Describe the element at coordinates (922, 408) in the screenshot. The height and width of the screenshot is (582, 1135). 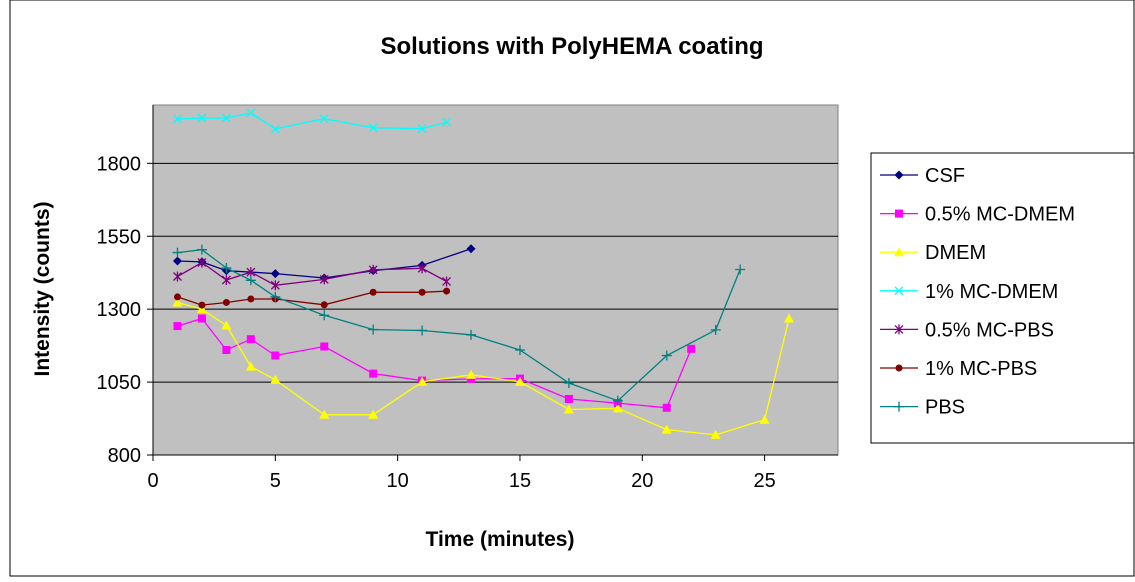
I see `legend-item: PBS` at that location.